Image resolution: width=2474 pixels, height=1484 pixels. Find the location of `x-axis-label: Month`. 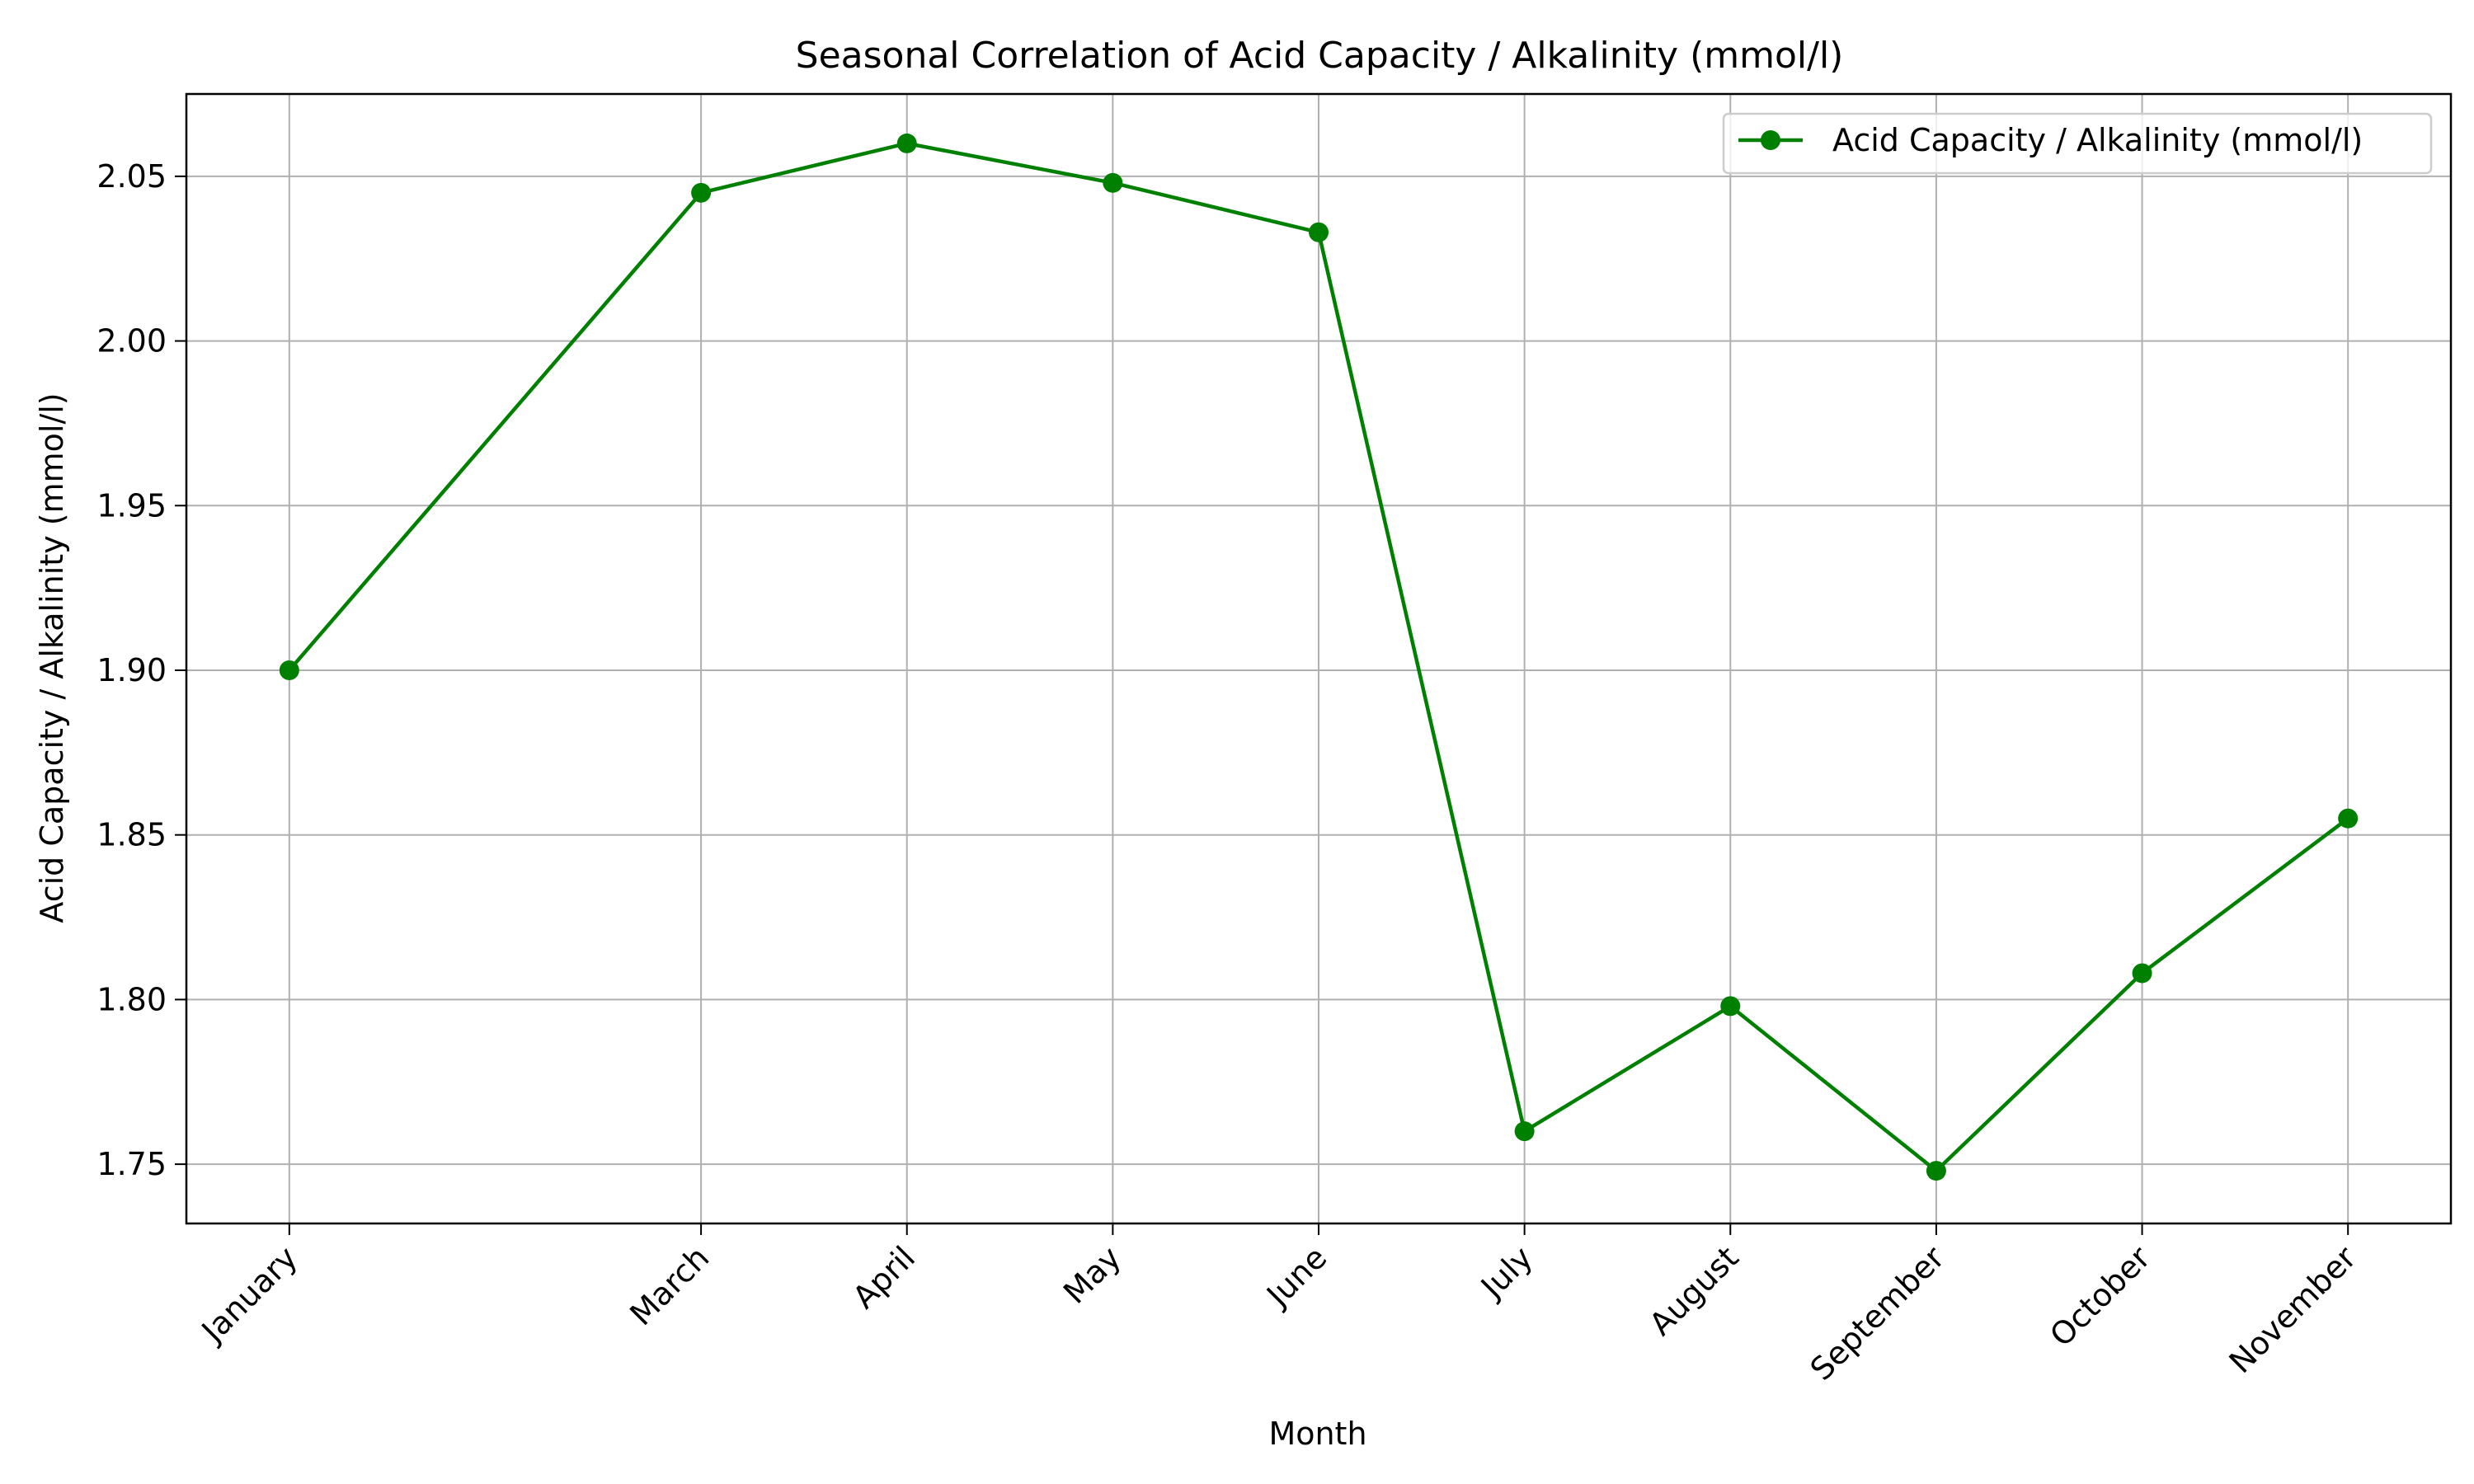

x-axis-label: Month is located at coordinates (1317, 1434).